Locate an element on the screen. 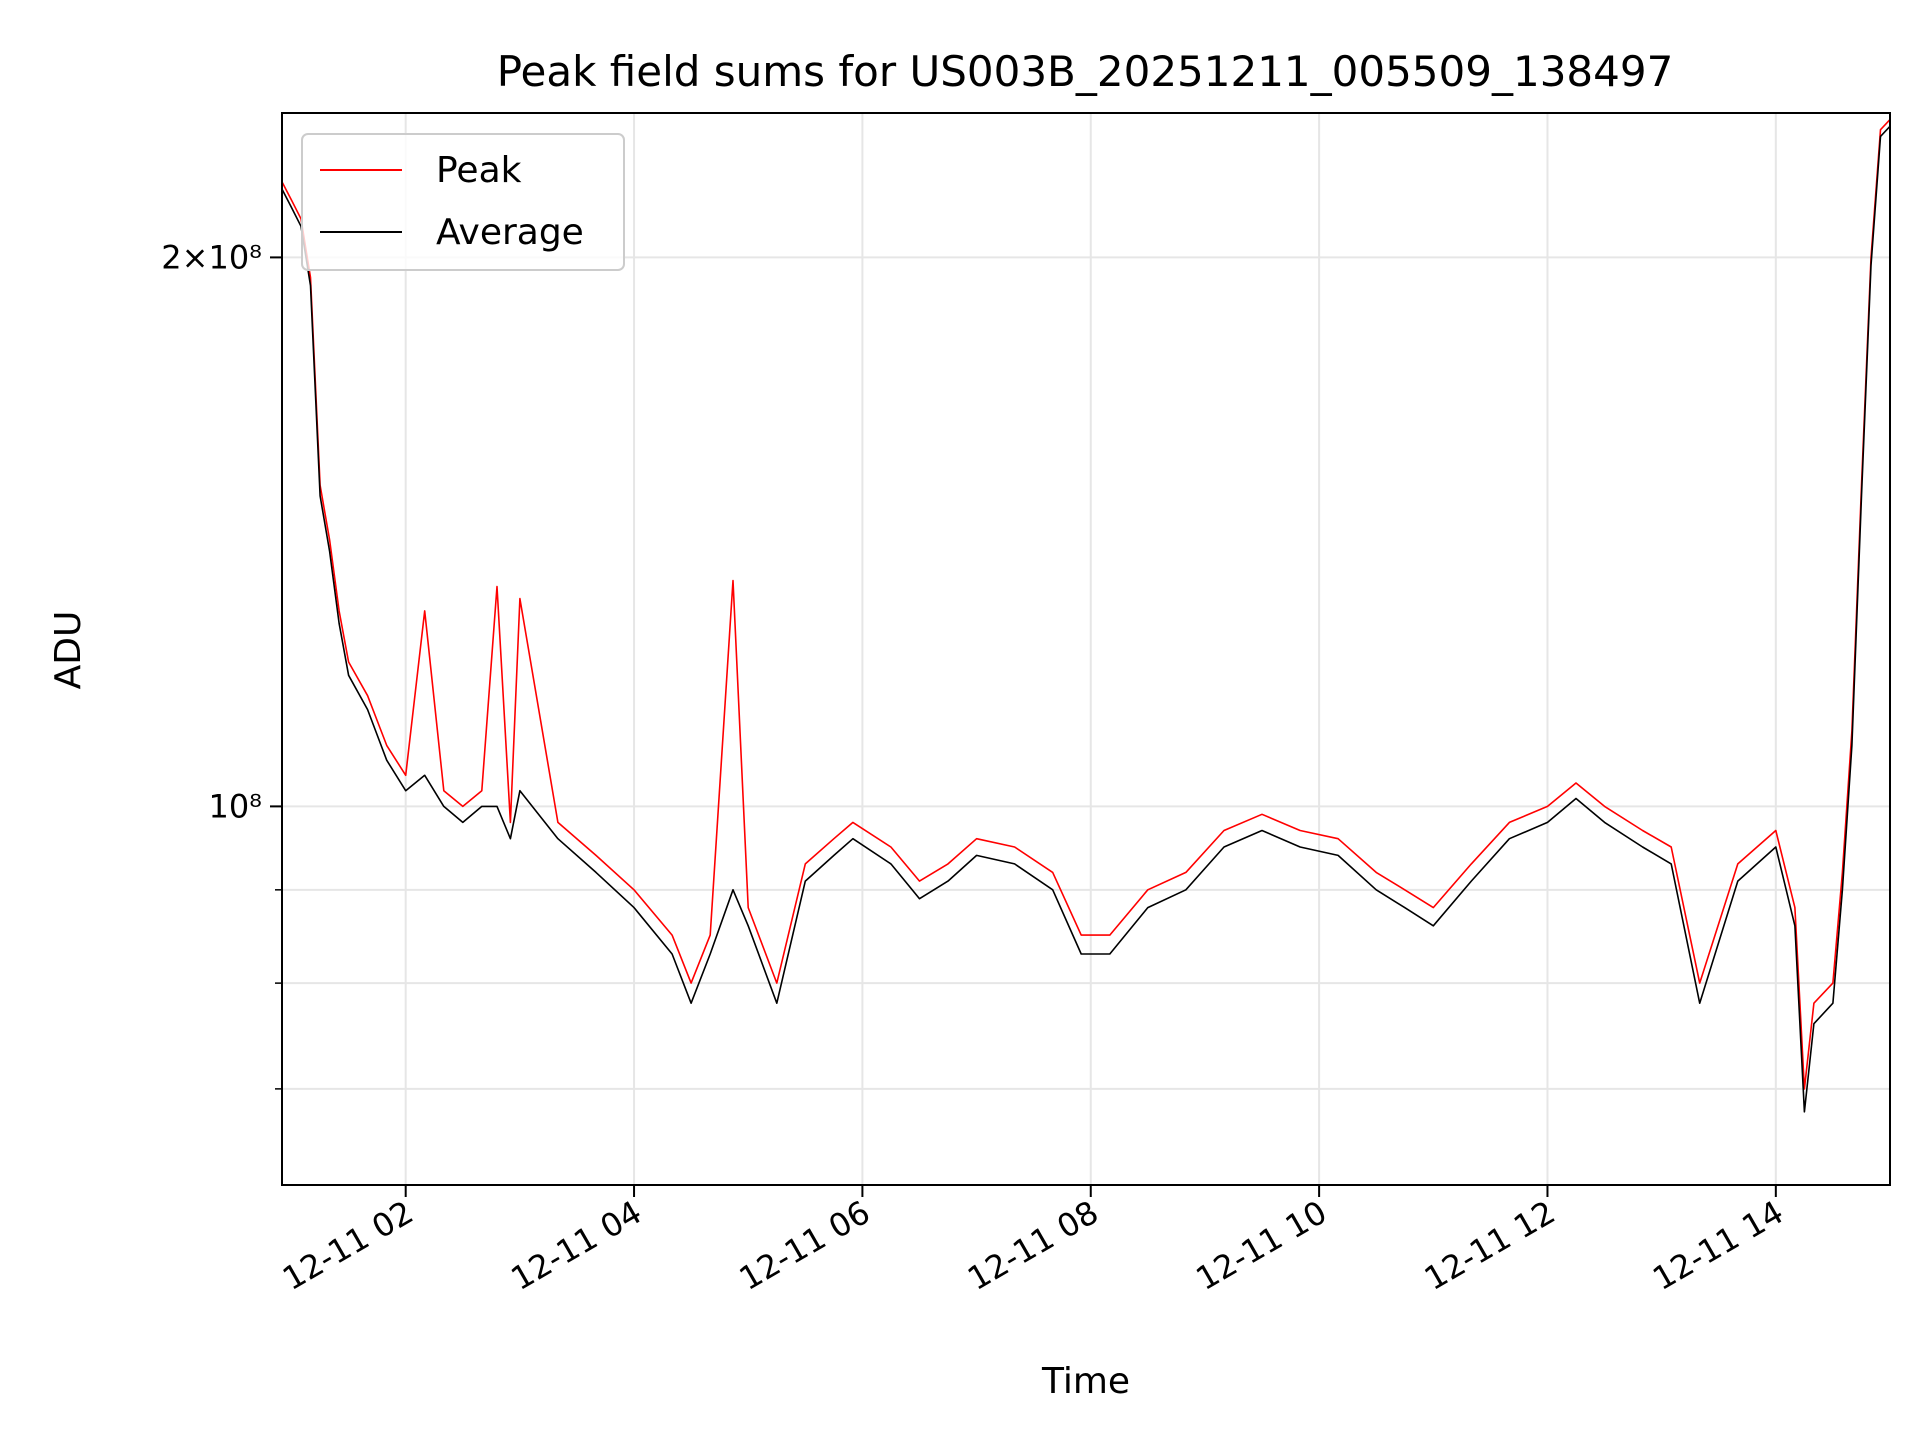 This screenshot has height=1440, width=1920. legend-label-average: Average is located at coordinates (510, 232).